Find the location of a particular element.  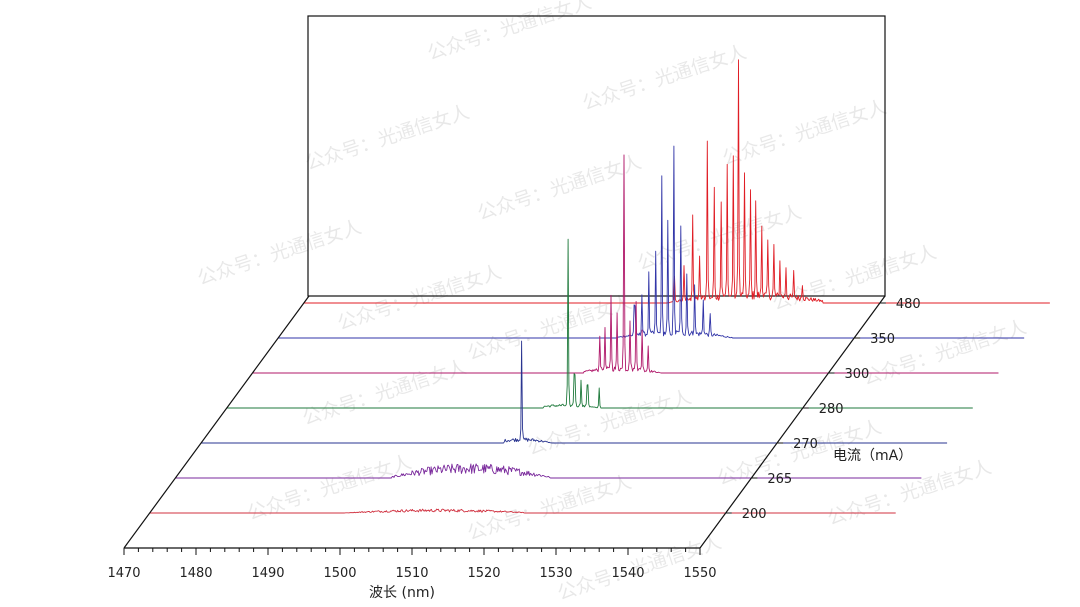

category-tick-label: 480 is located at coordinates (908, 304).